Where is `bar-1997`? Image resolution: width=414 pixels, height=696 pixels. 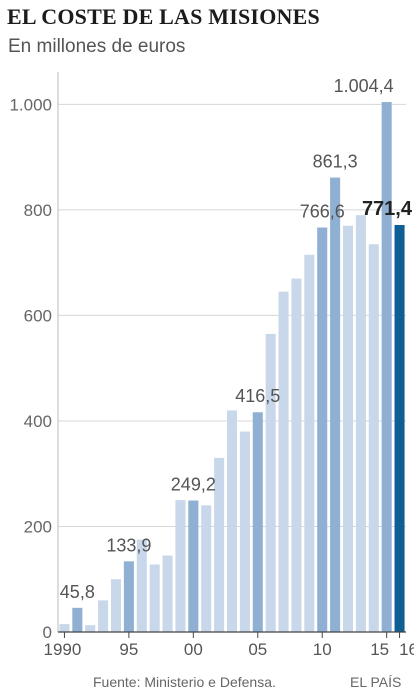 bar-1997 is located at coordinates (154, 598).